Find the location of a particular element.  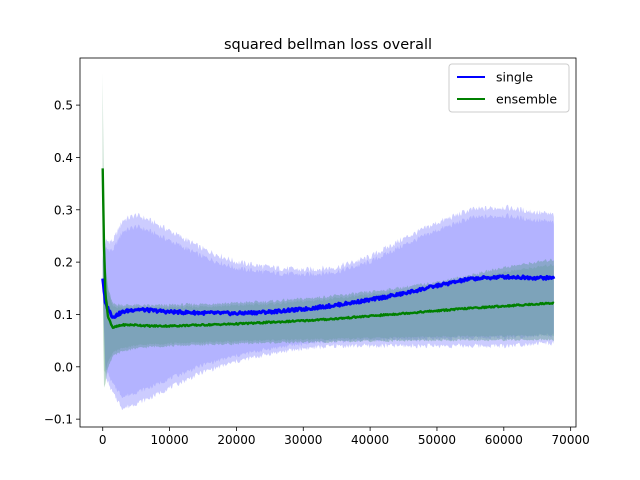

legend: single ensemble is located at coordinates (509, 88).